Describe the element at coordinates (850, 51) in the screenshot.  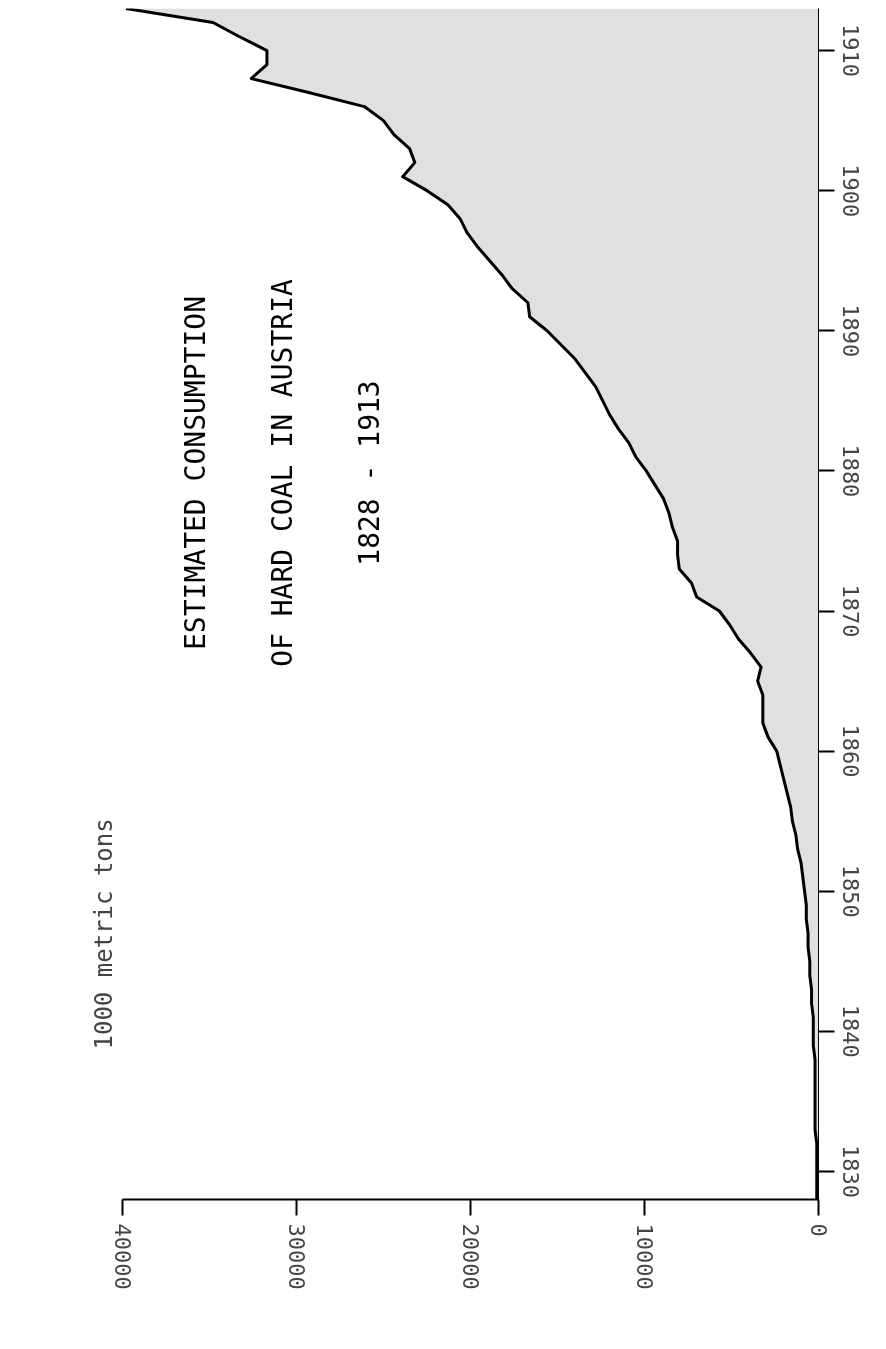
I see `y-tick-label: 1910` at that location.